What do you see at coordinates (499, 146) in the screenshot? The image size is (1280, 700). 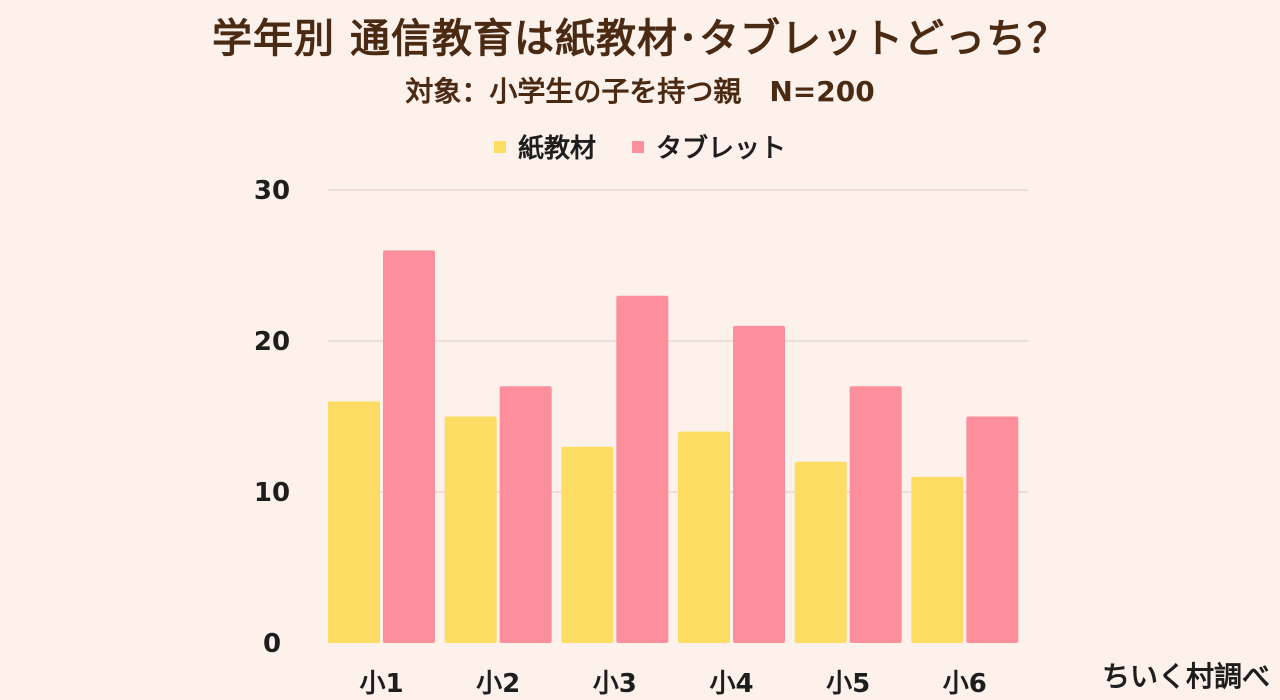 I see `legend-swatch-paper` at bounding box center [499, 146].